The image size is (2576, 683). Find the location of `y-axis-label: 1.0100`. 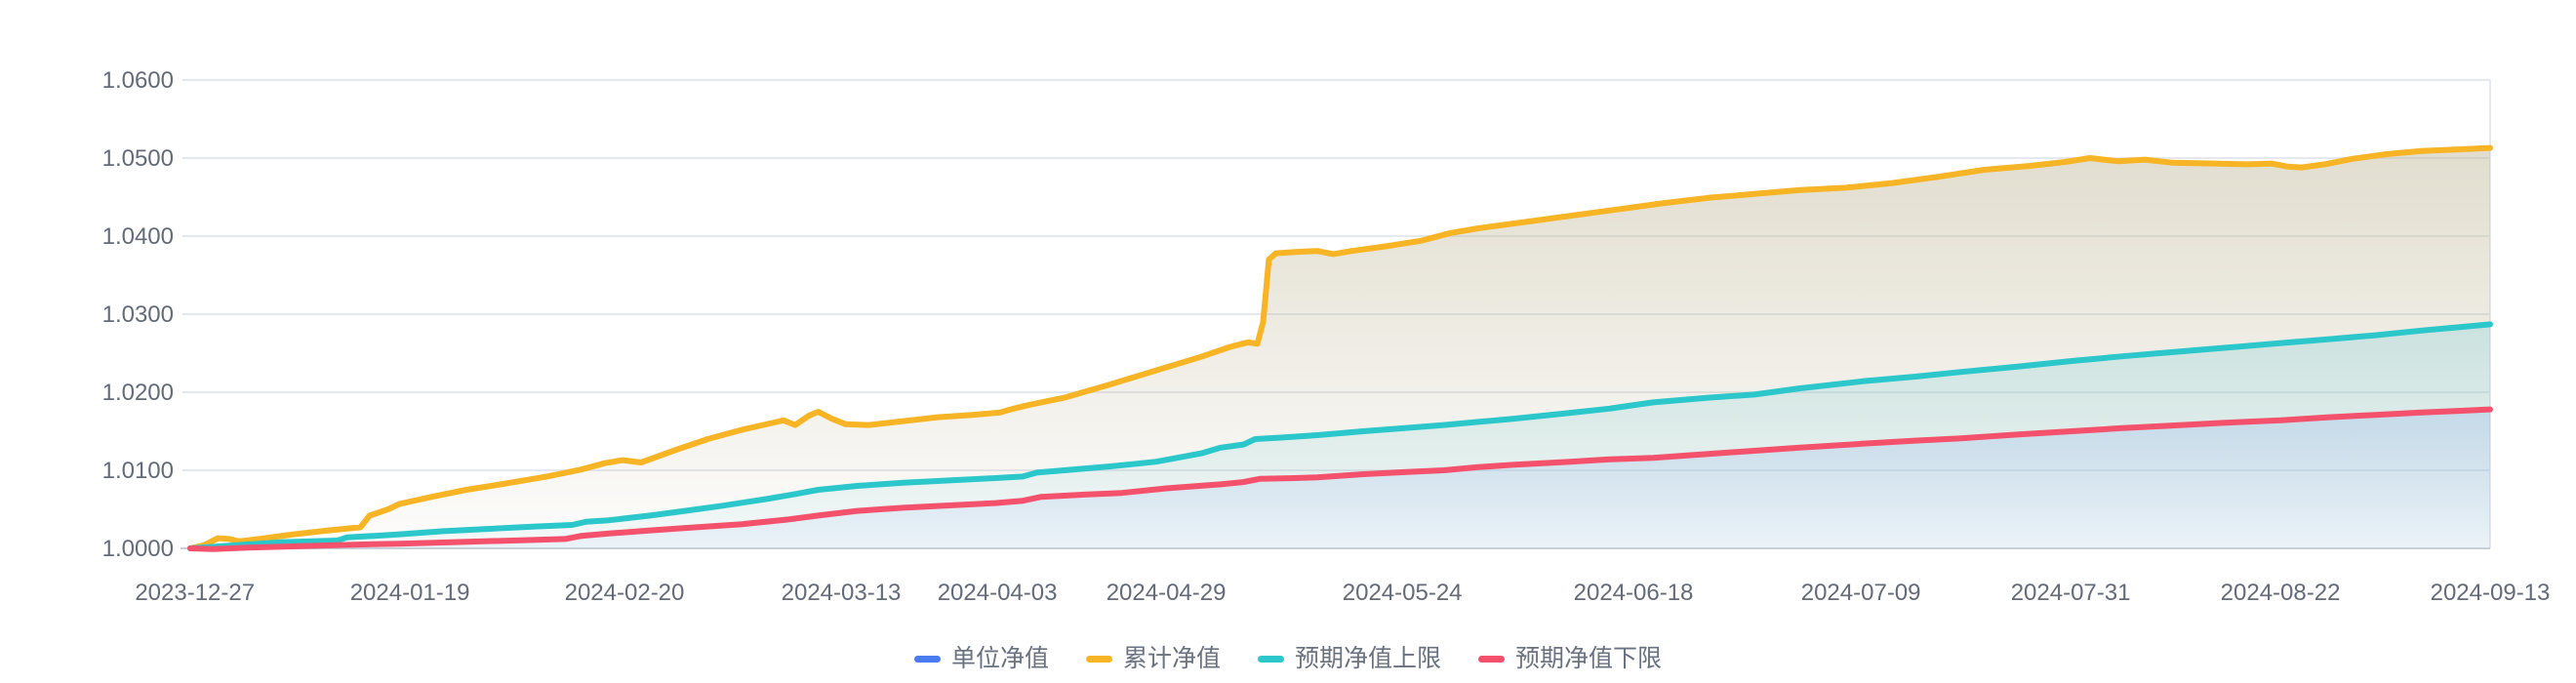

y-axis-label: 1.0100 is located at coordinates (138, 471).